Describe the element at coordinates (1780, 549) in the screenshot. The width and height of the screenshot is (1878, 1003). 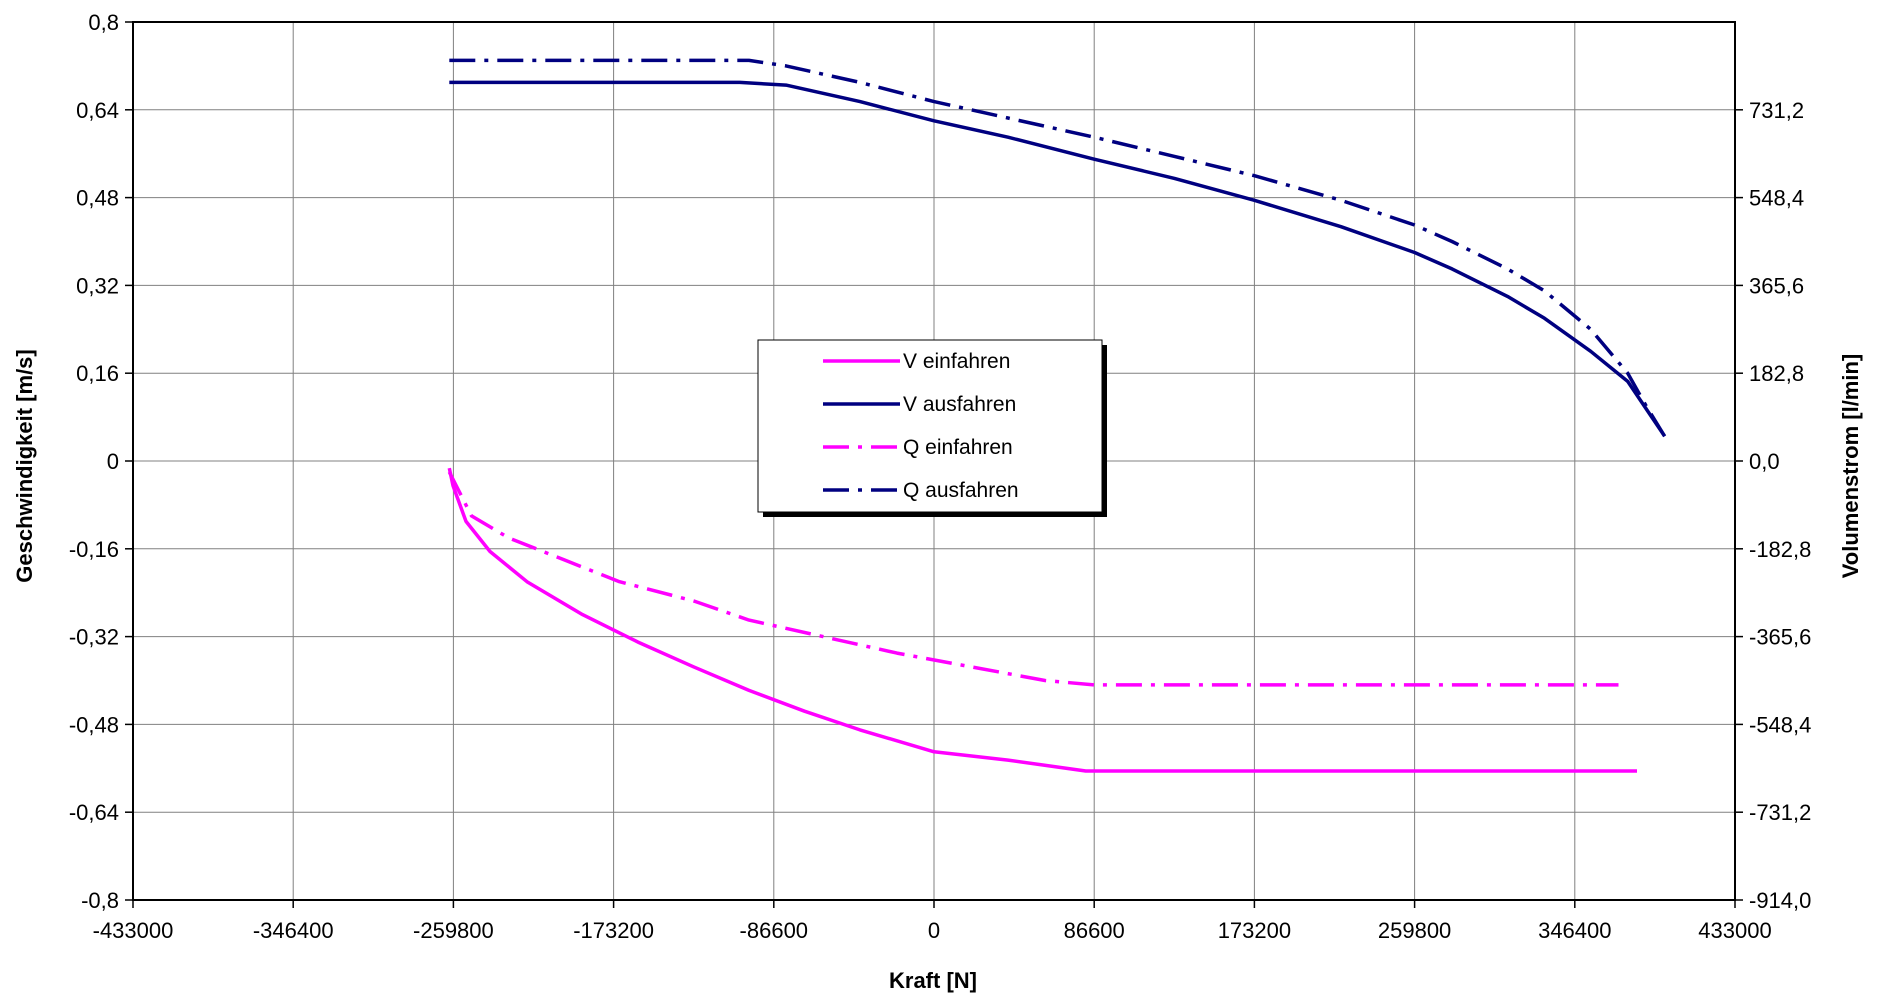
I see `y2-tick-label: -182,8` at that location.